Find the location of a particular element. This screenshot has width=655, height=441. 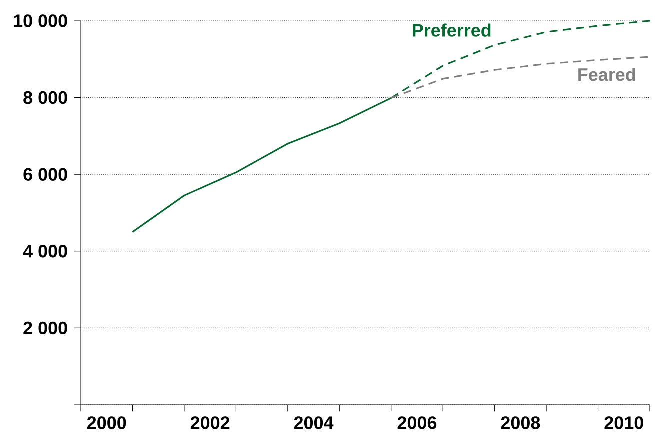

y-tick-label: 2 000 is located at coordinates (46, 328).